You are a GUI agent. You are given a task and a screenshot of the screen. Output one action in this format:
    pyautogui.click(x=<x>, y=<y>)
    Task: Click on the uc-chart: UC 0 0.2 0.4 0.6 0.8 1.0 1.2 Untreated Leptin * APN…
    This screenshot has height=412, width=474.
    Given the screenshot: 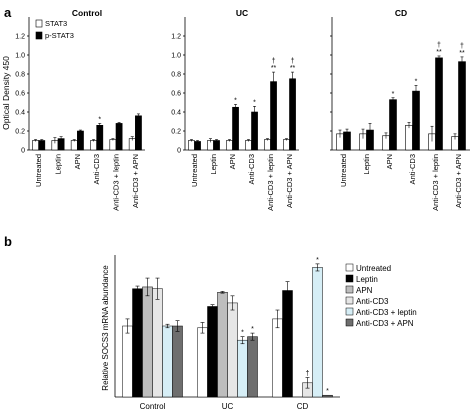 What is the action you would take?
    pyautogui.click(x=235, y=109)
    